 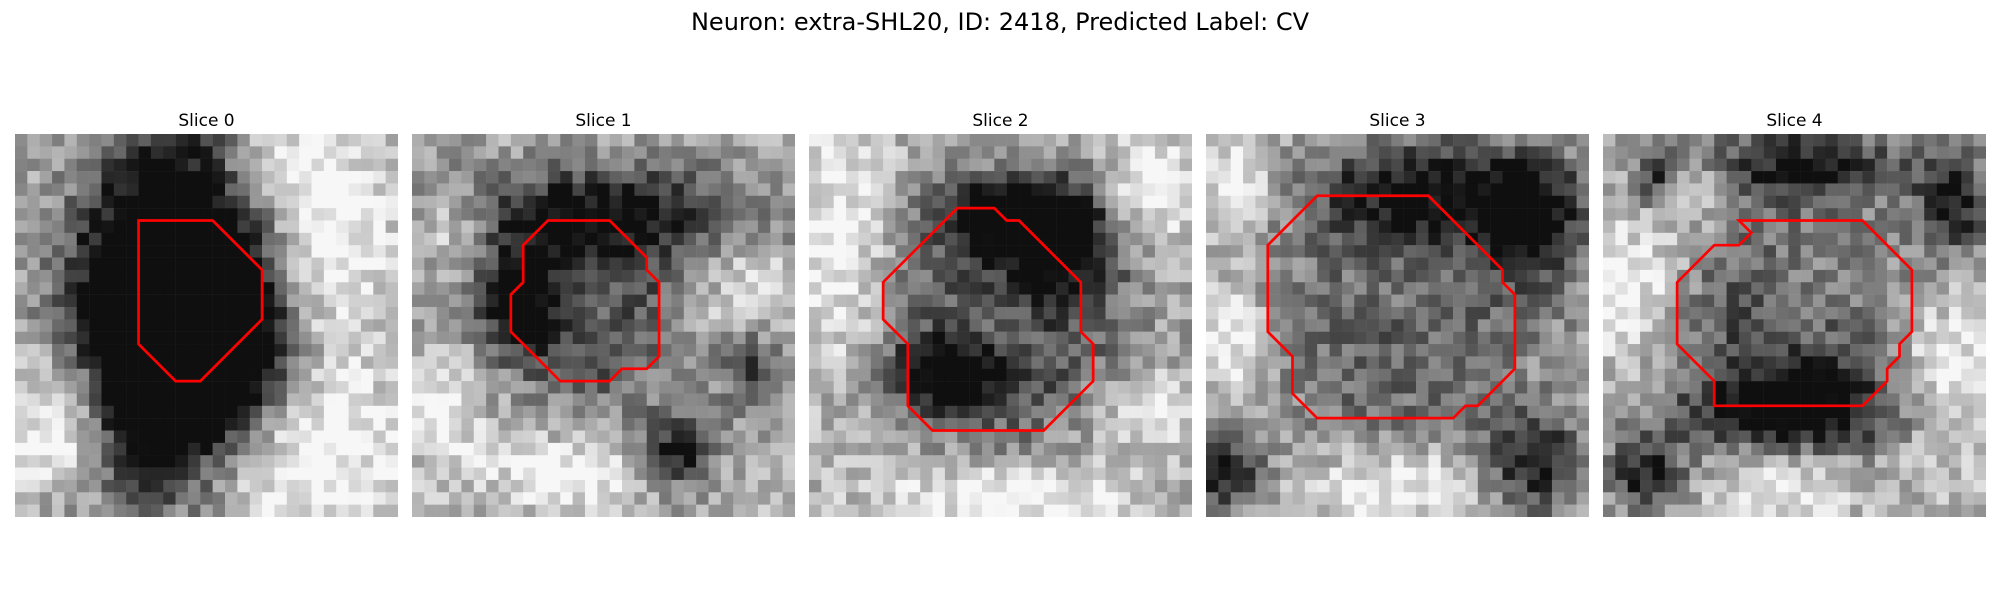 I want to click on slice-title: Slice 0, so click(x=206, y=121).